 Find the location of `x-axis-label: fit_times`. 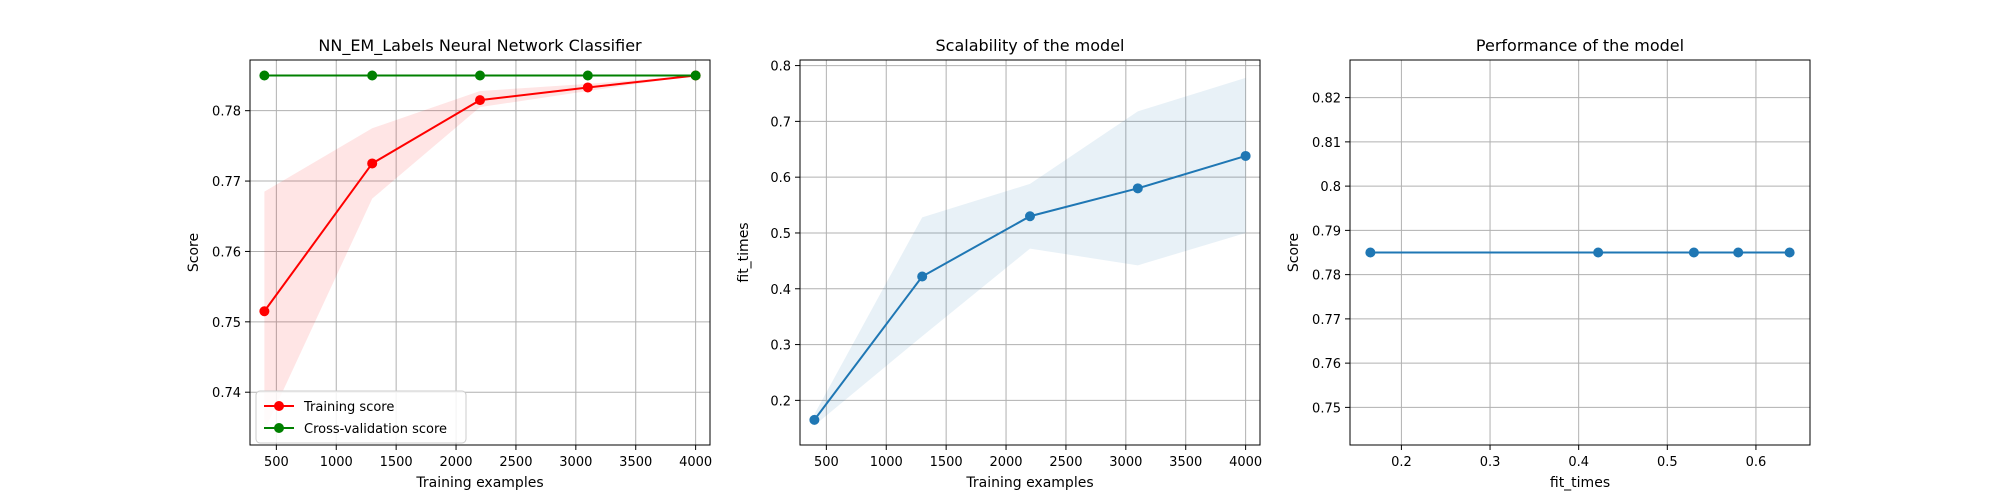

x-axis-label: fit_times is located at coordinates (1580, 483).